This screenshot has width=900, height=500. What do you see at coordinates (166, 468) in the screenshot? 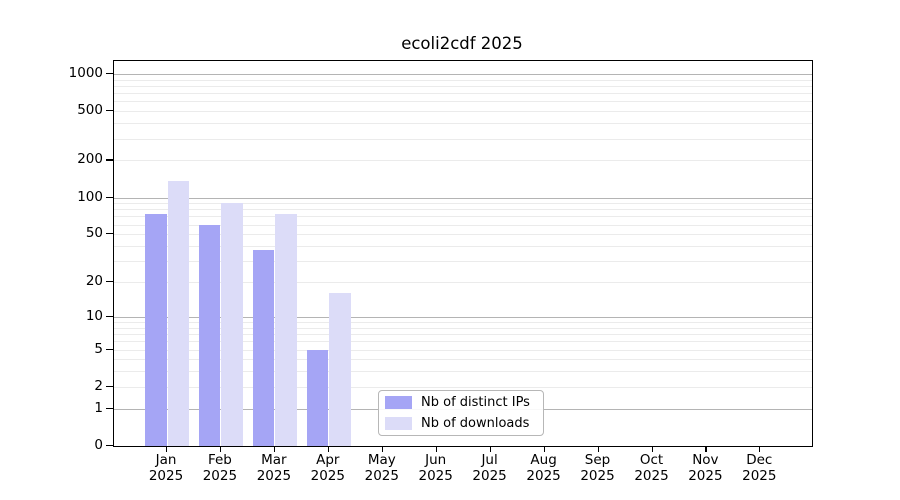
I see `x-tick-label-jan: Jan 2025` at bounding box center [166, 468].